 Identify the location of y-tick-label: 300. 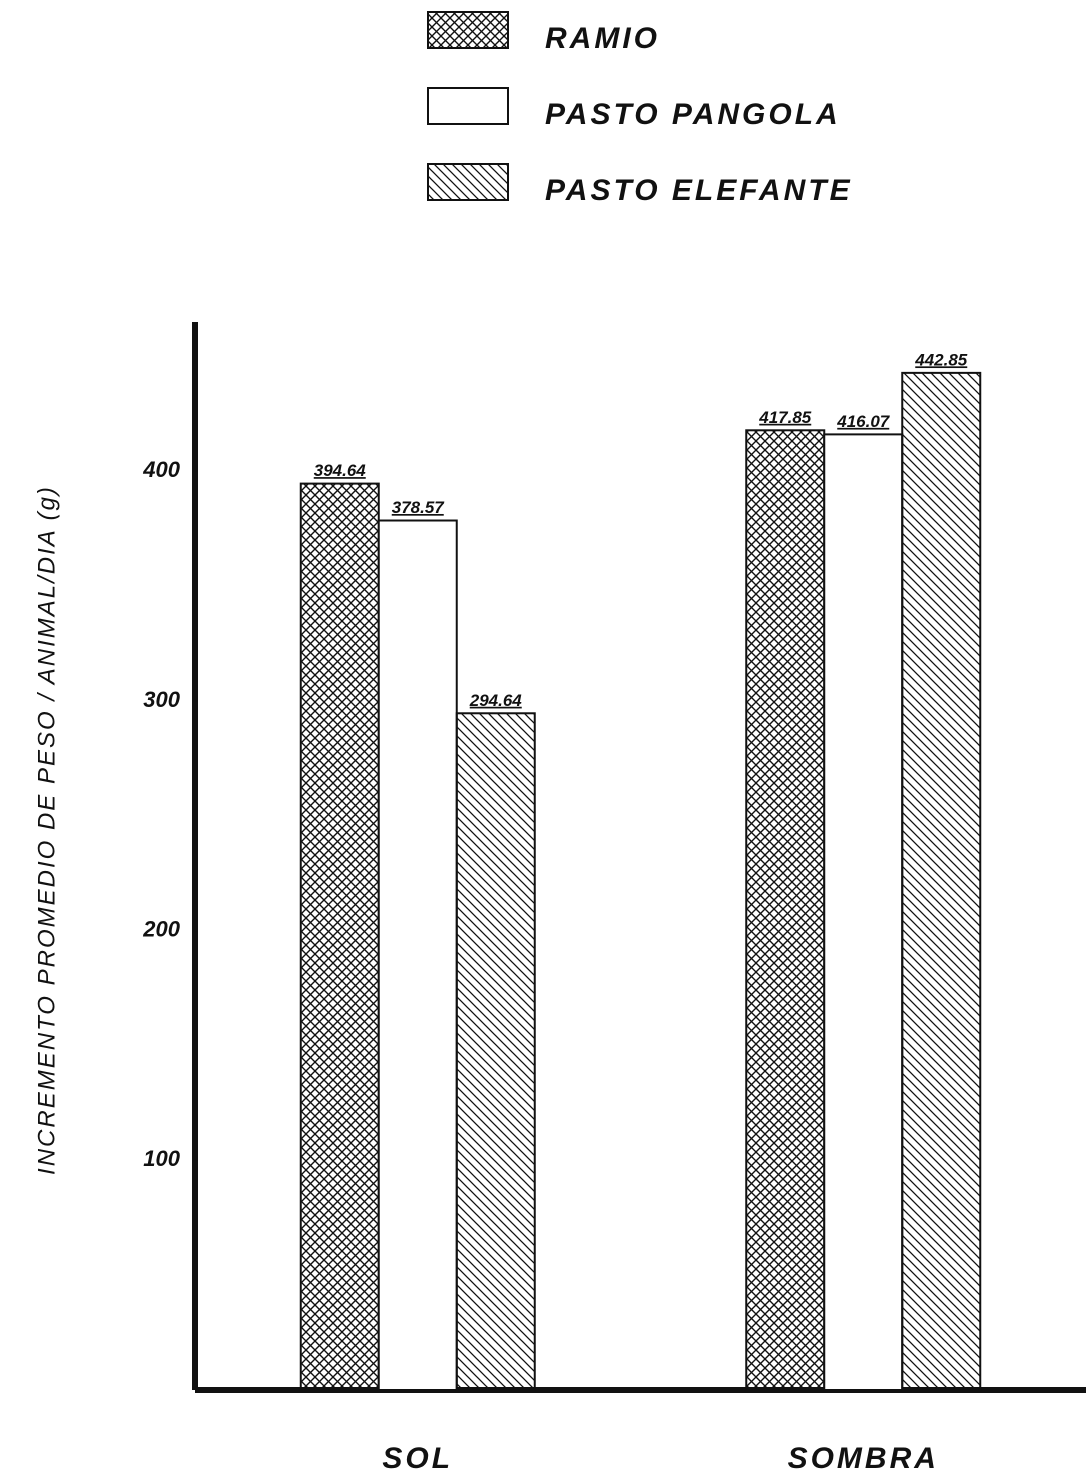
(161, 699).